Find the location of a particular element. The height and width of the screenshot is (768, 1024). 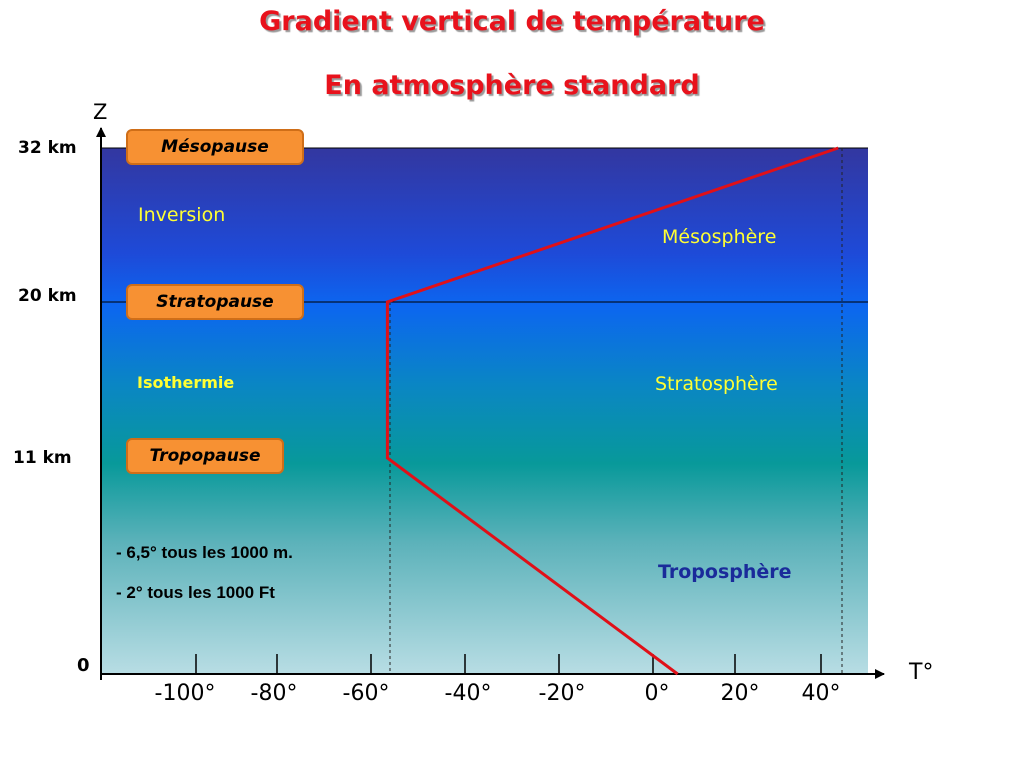

inversion-label: Inversion is located at coordinates (182, 215).